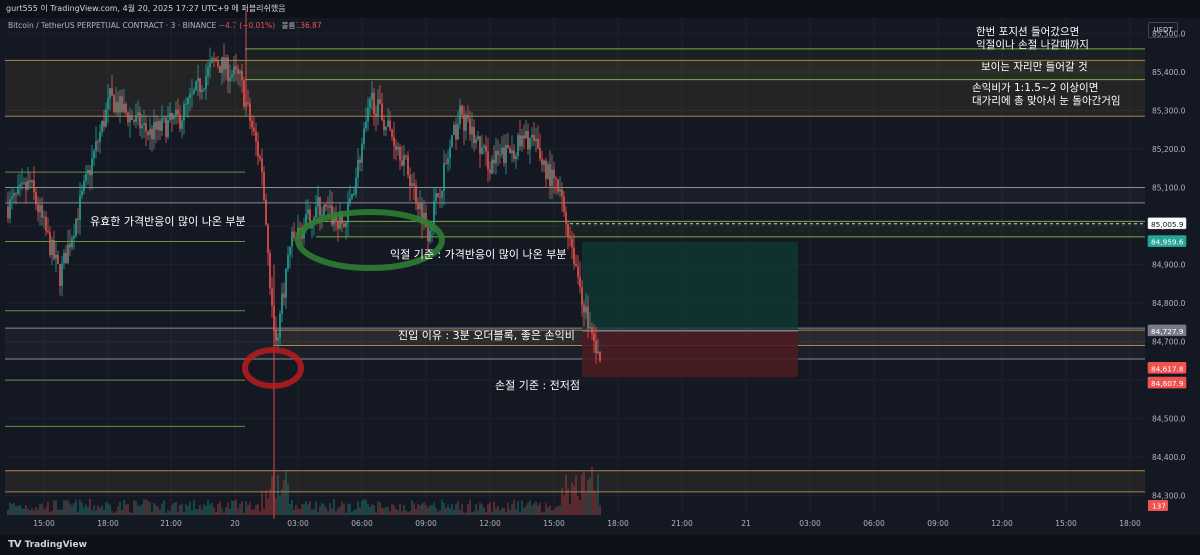 This screenshot has height=555, width=1200. I want to click on currency-button: USDT, so click(1163, 30).